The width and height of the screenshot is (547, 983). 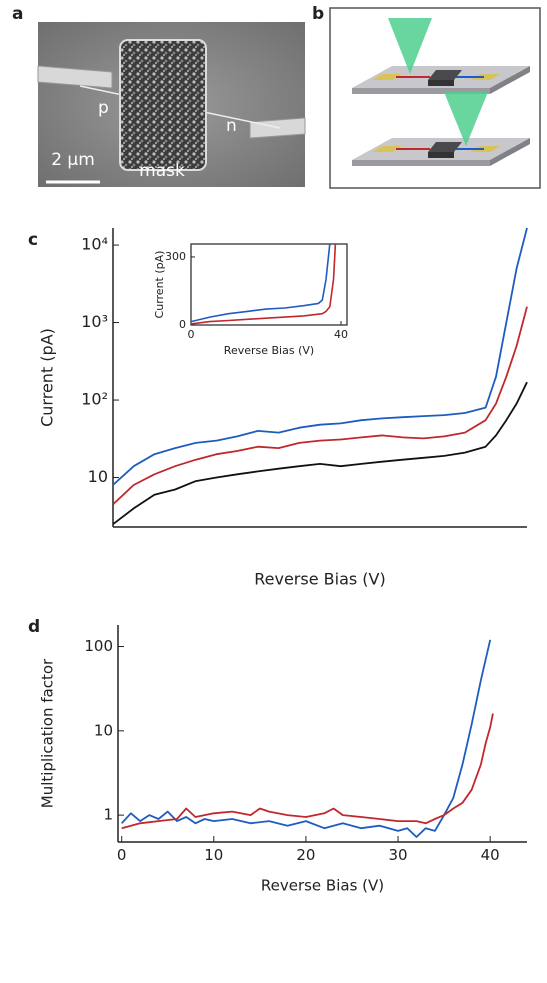 I want to click on plot-frame, so click(x=269, y=284).